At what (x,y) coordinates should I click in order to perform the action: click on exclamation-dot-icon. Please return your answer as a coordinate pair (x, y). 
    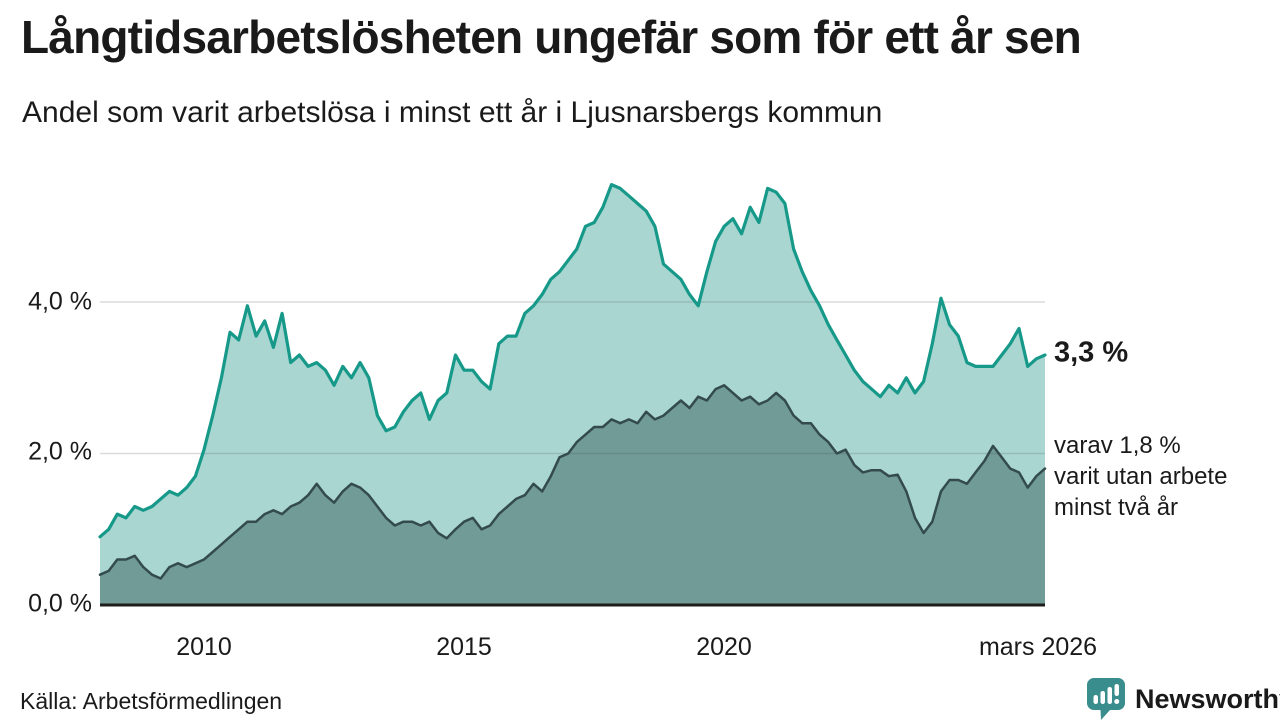
    Looking at the image, I should click on (1117, 701).